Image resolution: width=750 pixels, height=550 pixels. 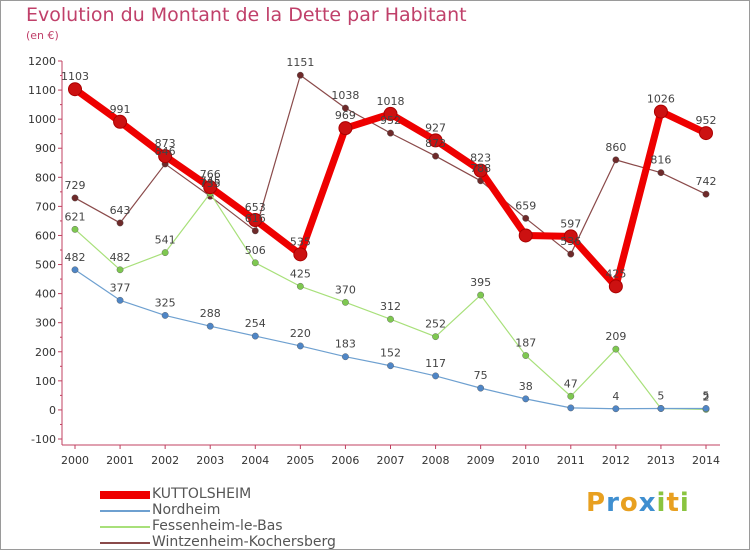 I want to click on data-label: 312, so click(x=390, y=306).